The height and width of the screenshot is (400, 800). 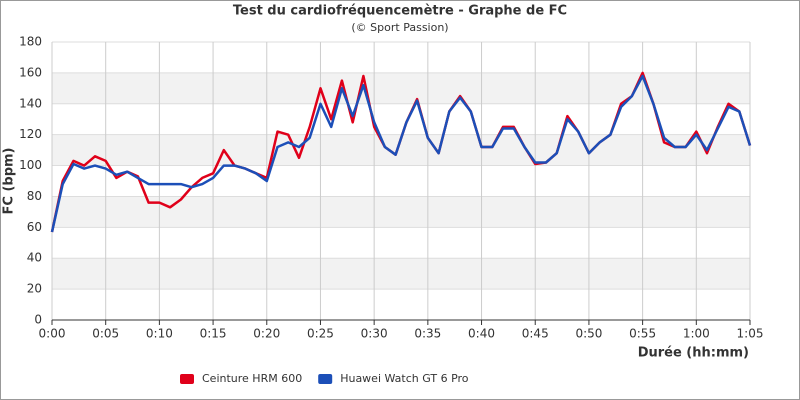 I want to click on x-tick-label: 0:05, so click(x=105, y=334).